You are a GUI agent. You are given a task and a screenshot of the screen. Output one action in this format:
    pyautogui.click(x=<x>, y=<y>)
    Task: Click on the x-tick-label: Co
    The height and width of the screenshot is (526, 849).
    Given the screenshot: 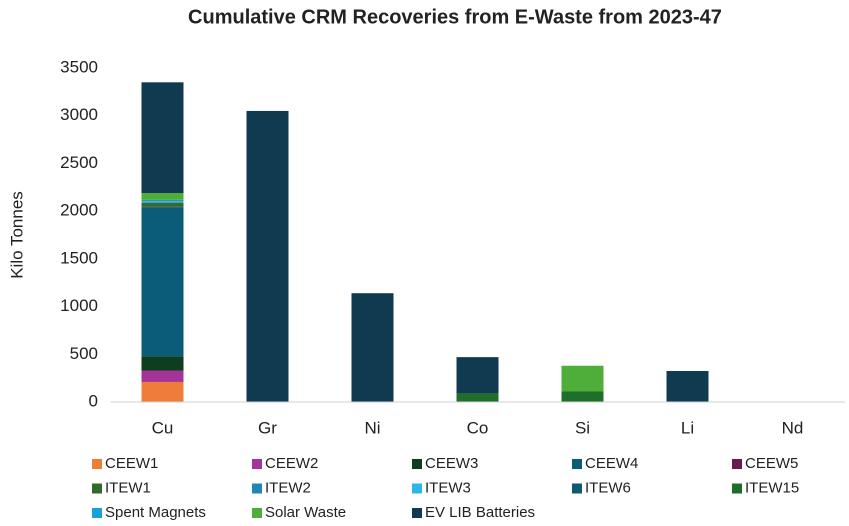 What is the action you would take?
    pyautogui.click(x=478, y=427)
    